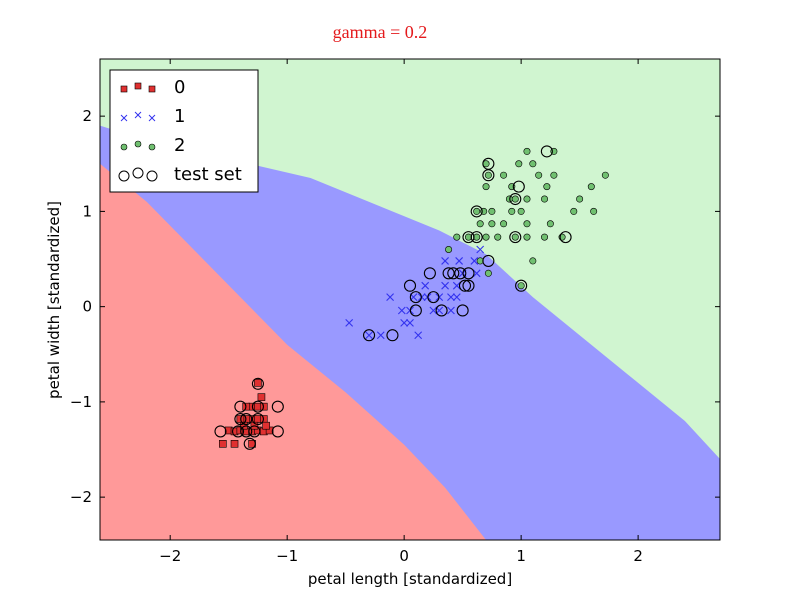  What do you see at coordinates (521, 556) in the screenshot?
I see `x-tick-label: 1` at bounding box center [521, 556].